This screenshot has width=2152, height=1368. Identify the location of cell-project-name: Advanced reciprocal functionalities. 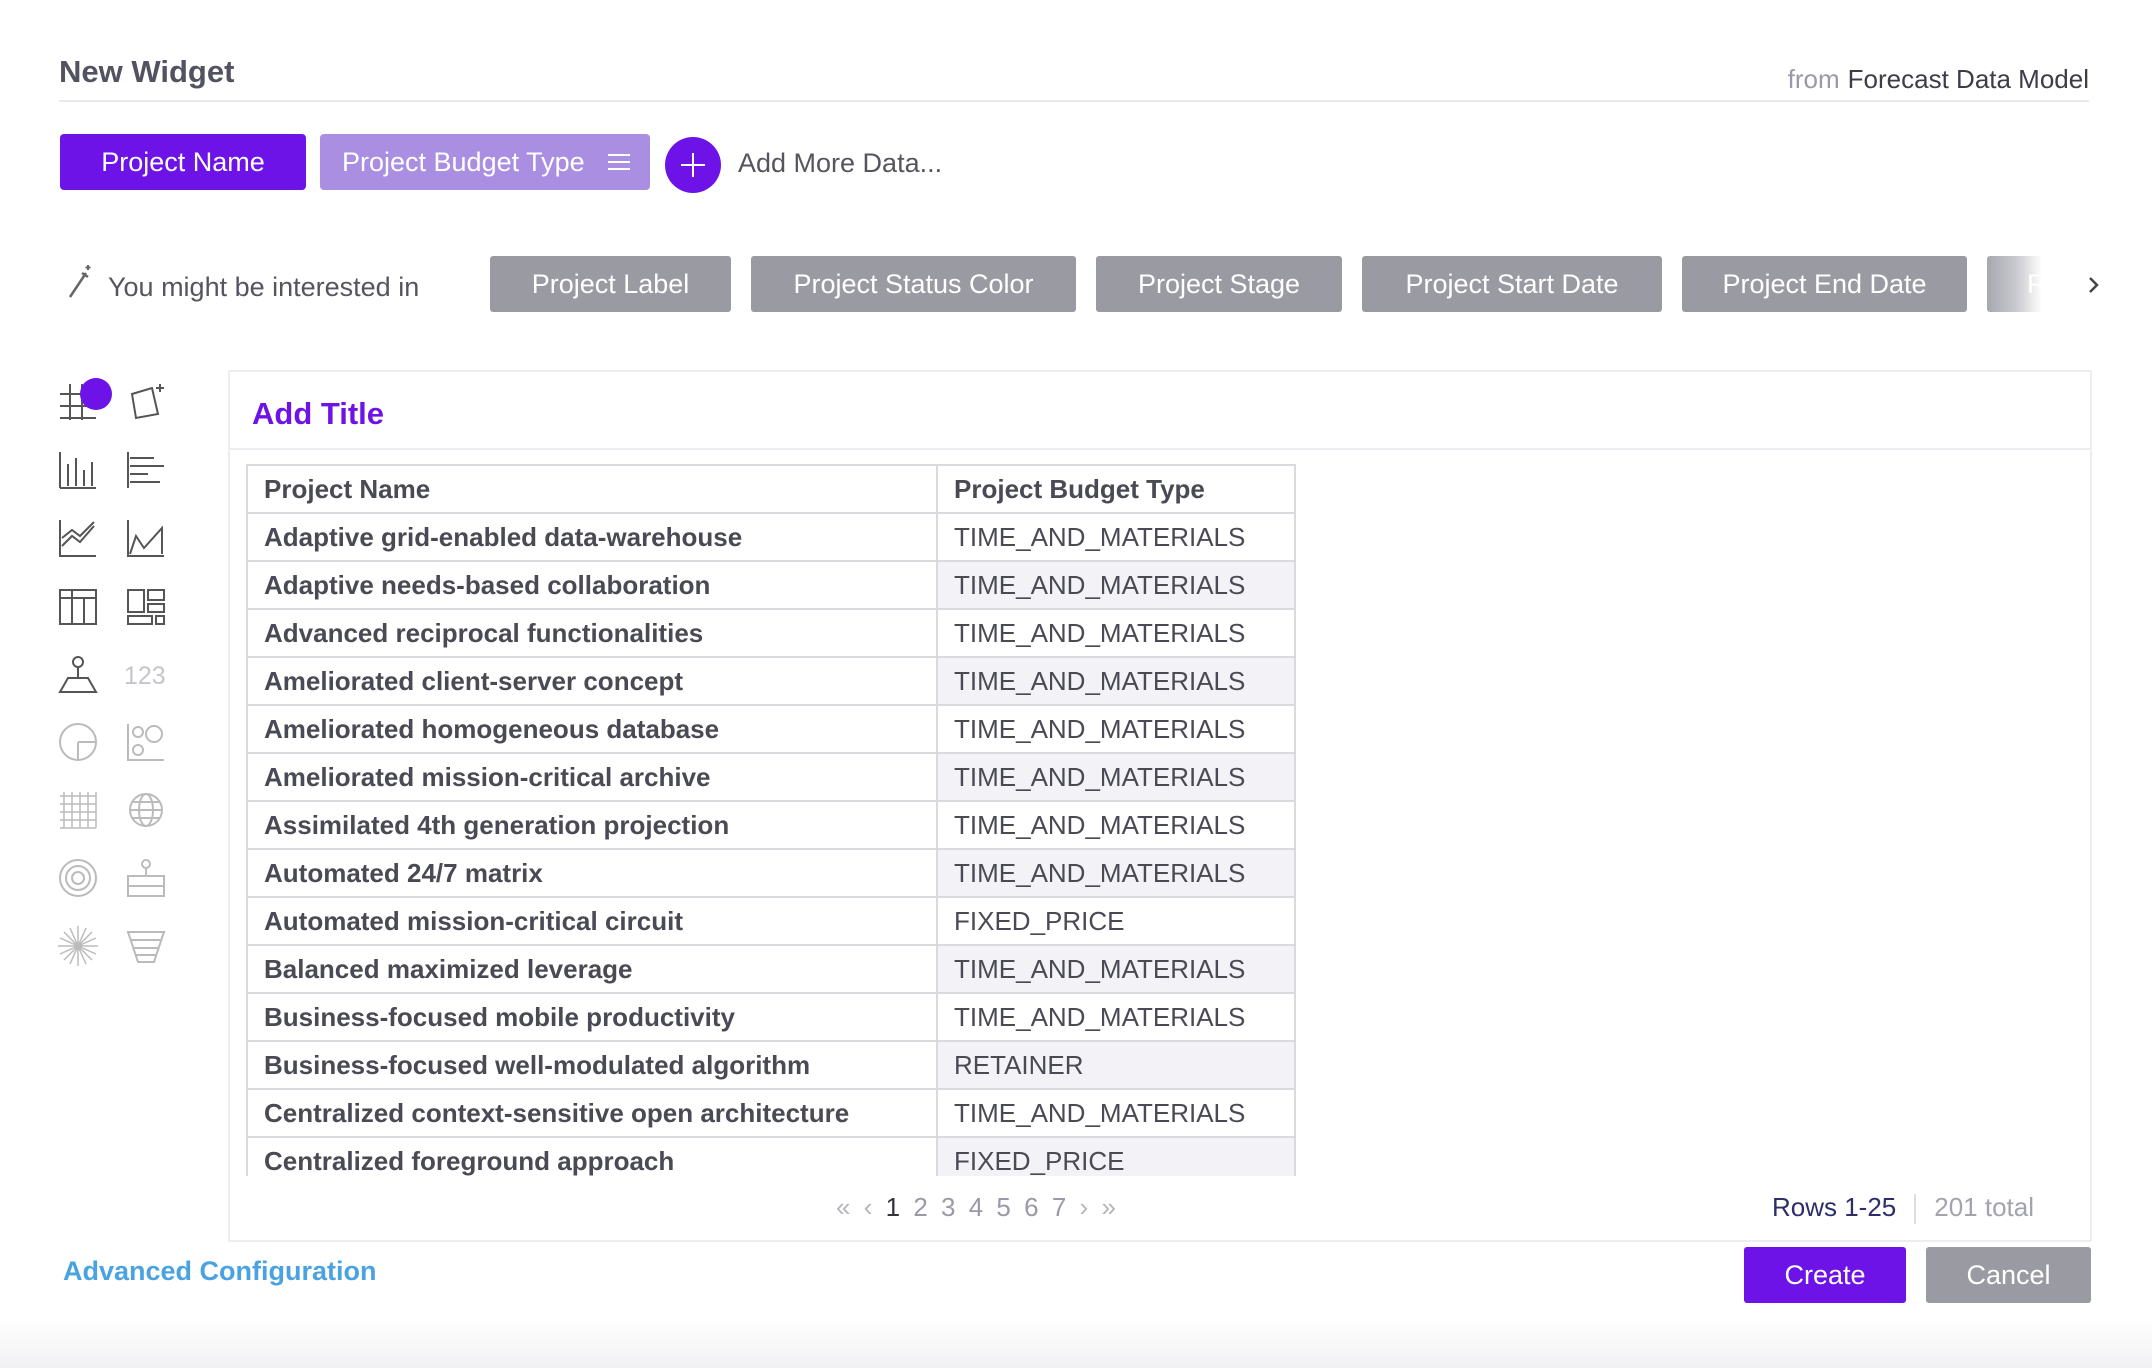
(592, 633).